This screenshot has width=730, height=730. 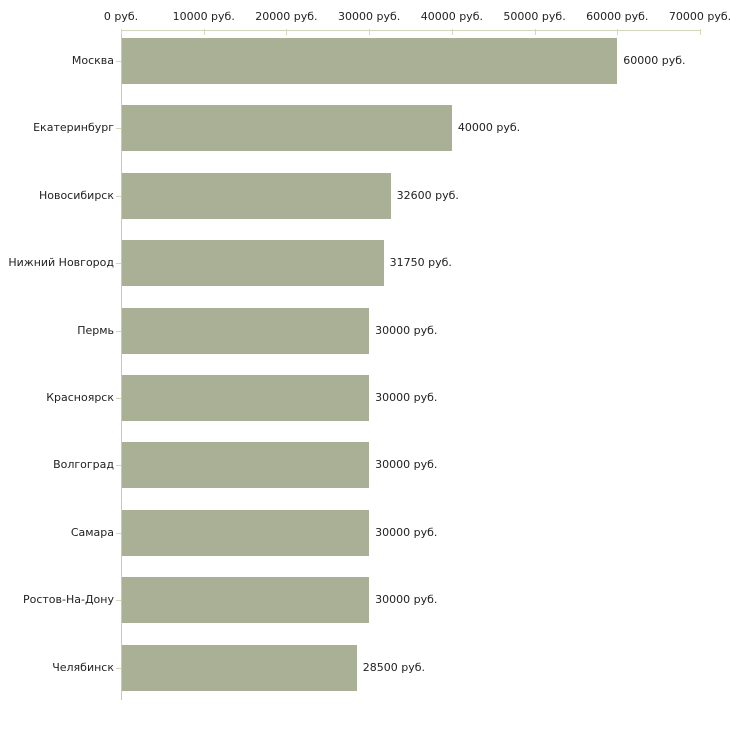 I want to click on x-axis-tick-label: 30000 руб., so click(x=369, y=16).